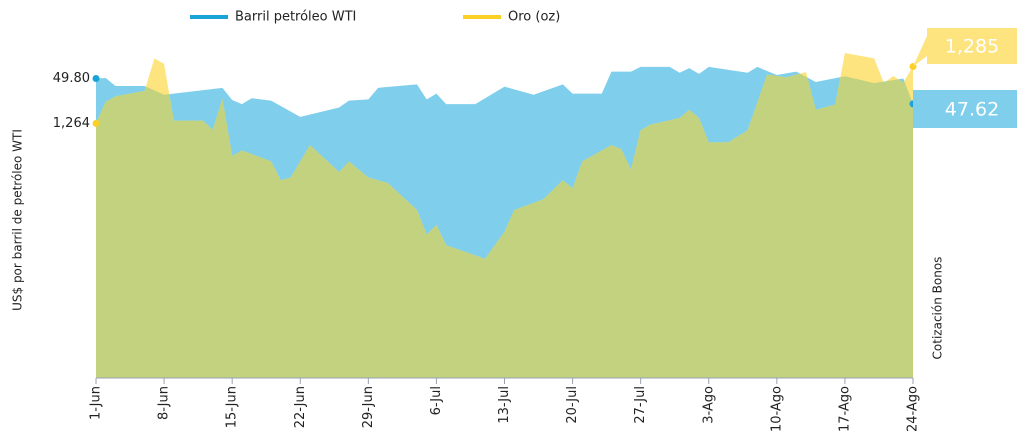 This screenshot has height=448, width=1024. Describe the element at coordinates (300, 407) in the screenshot. I see `x-tick-label: 22-Jun` at that location.